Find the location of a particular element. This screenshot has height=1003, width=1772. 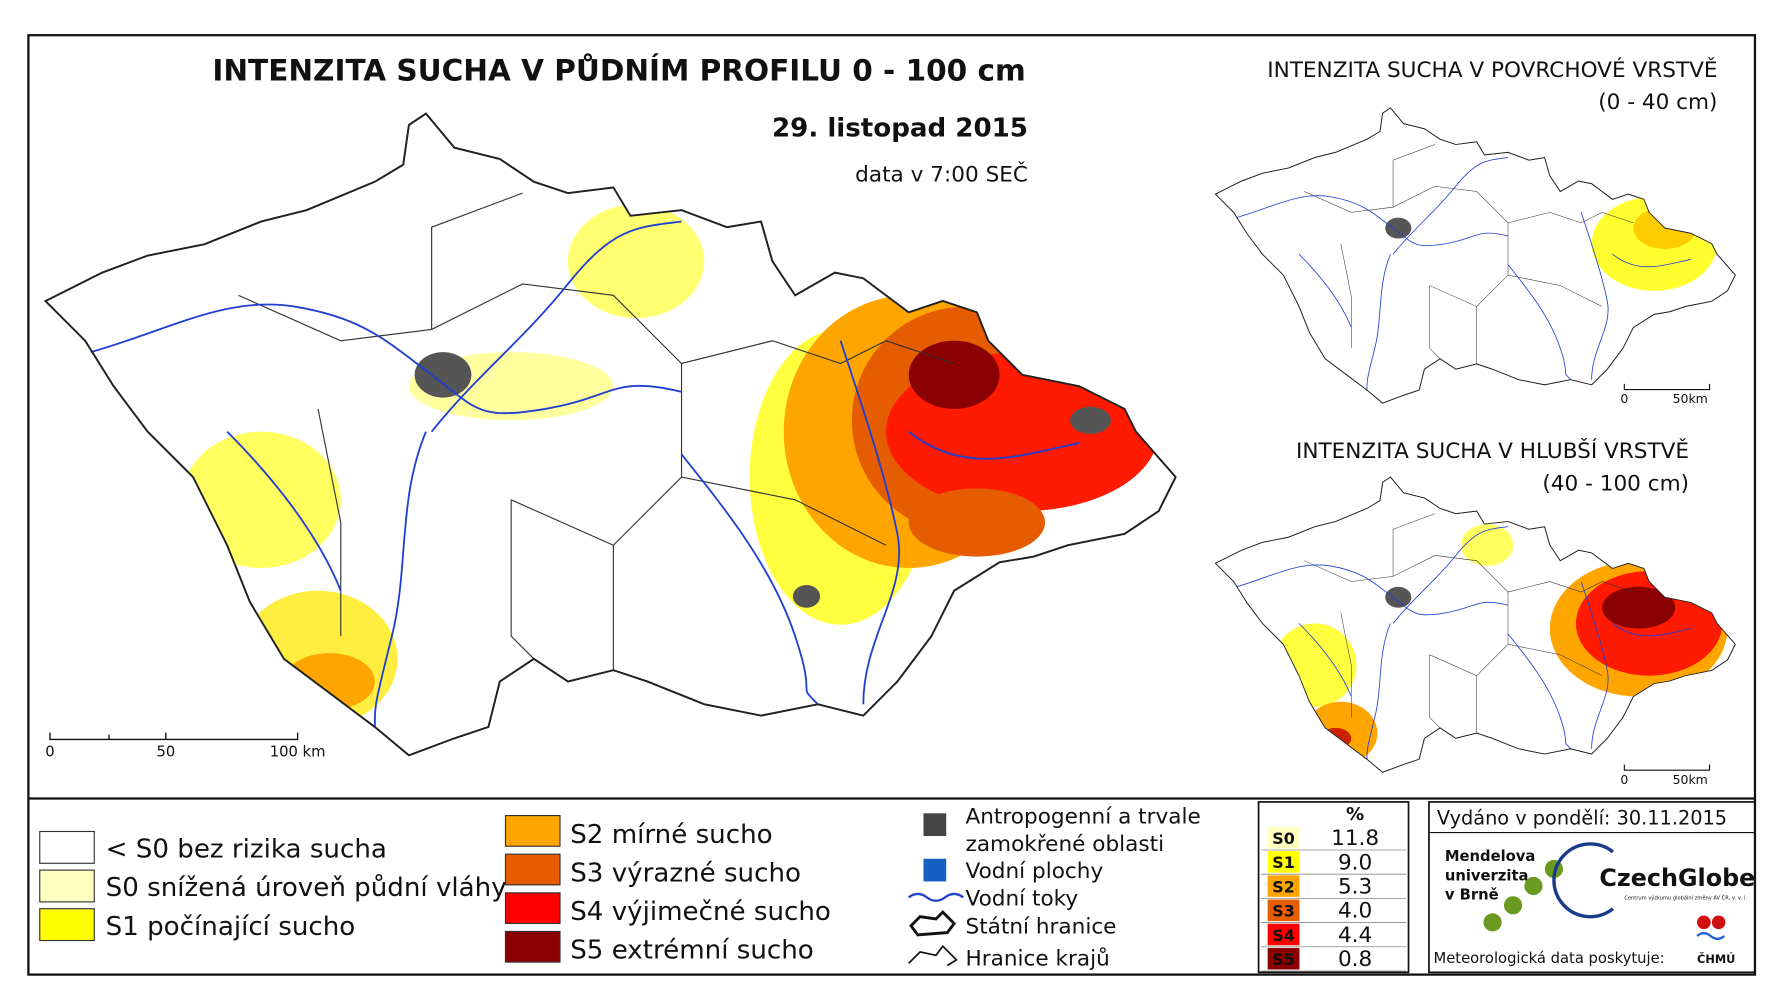

footer-frame is located at coordinates (1592, 887).